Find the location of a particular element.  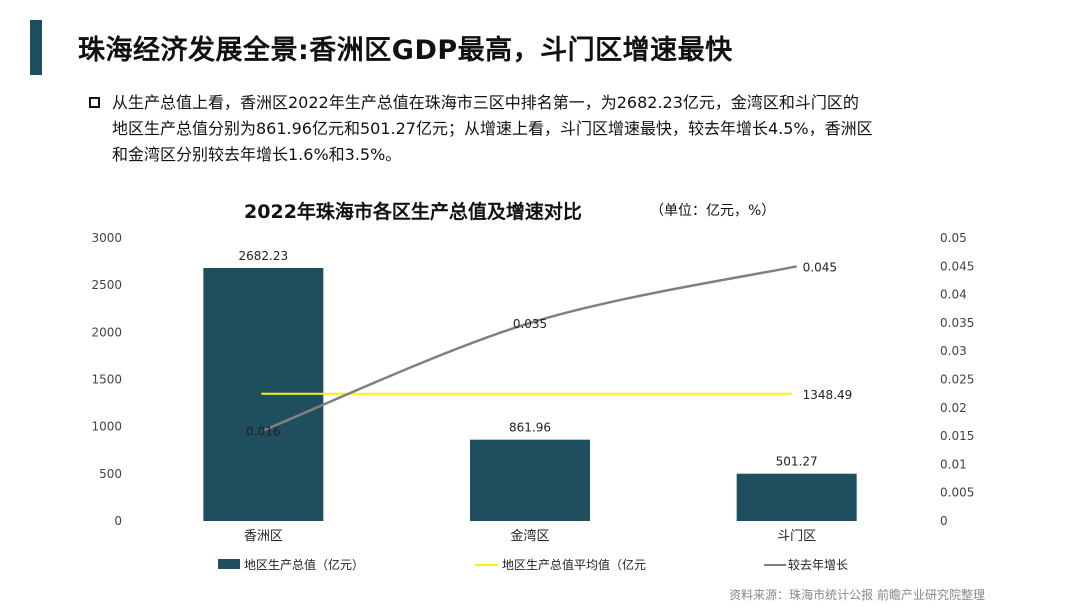

y-right-tick-label: 0.01 is located at coordinates (953, 464).